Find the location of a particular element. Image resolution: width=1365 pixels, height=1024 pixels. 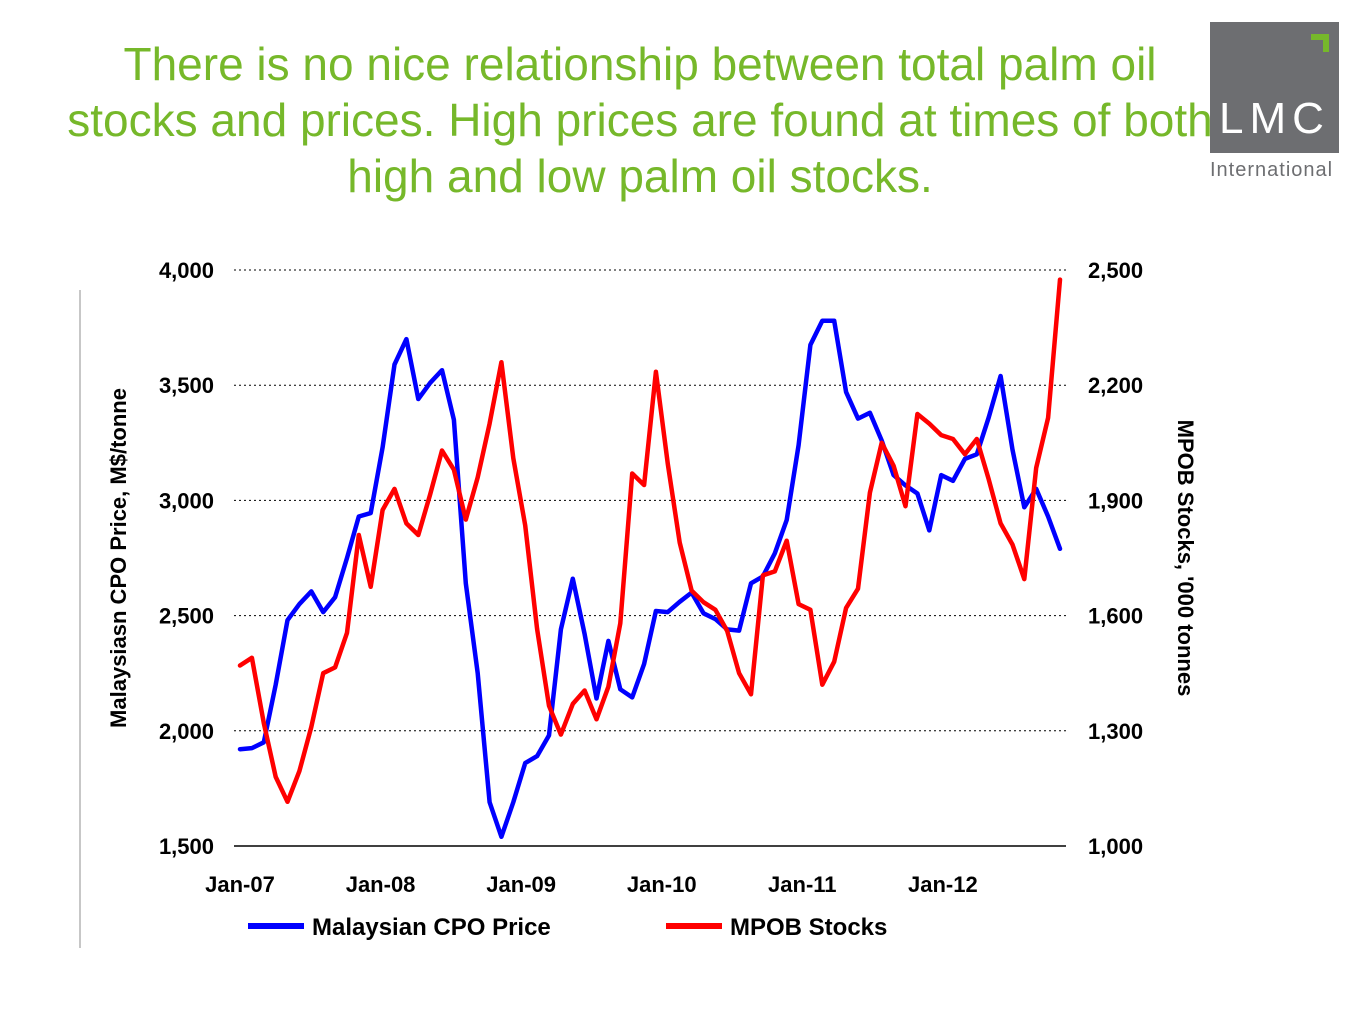

right-tick-label: 2,500 is located at coordinates (1115, 270).